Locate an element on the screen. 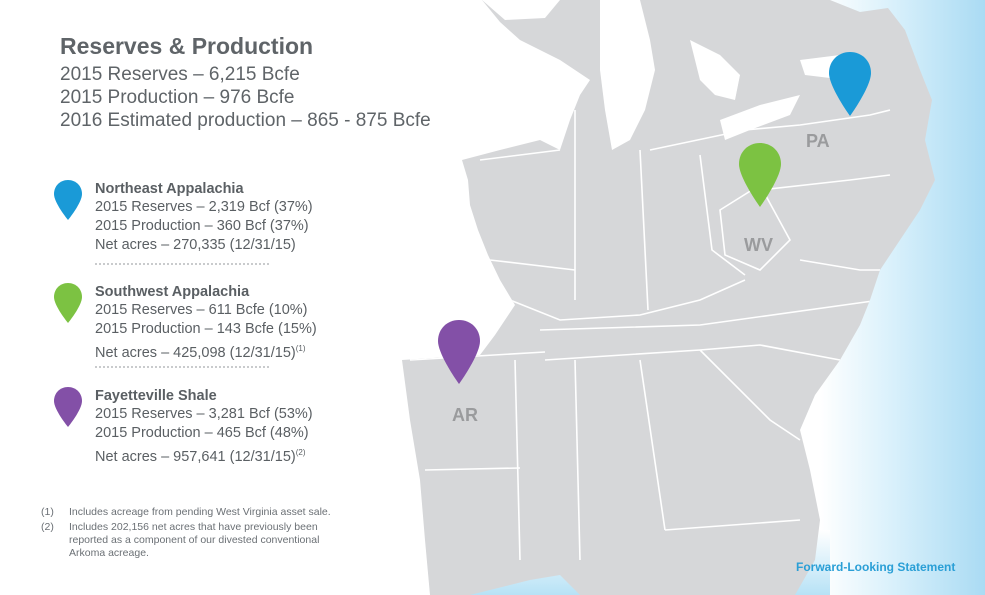 This screenshot has height=595, width=985. region-reserves: 2015 Reserves – 3,281 Bcf (53%) is located at coordinates (204, 414).